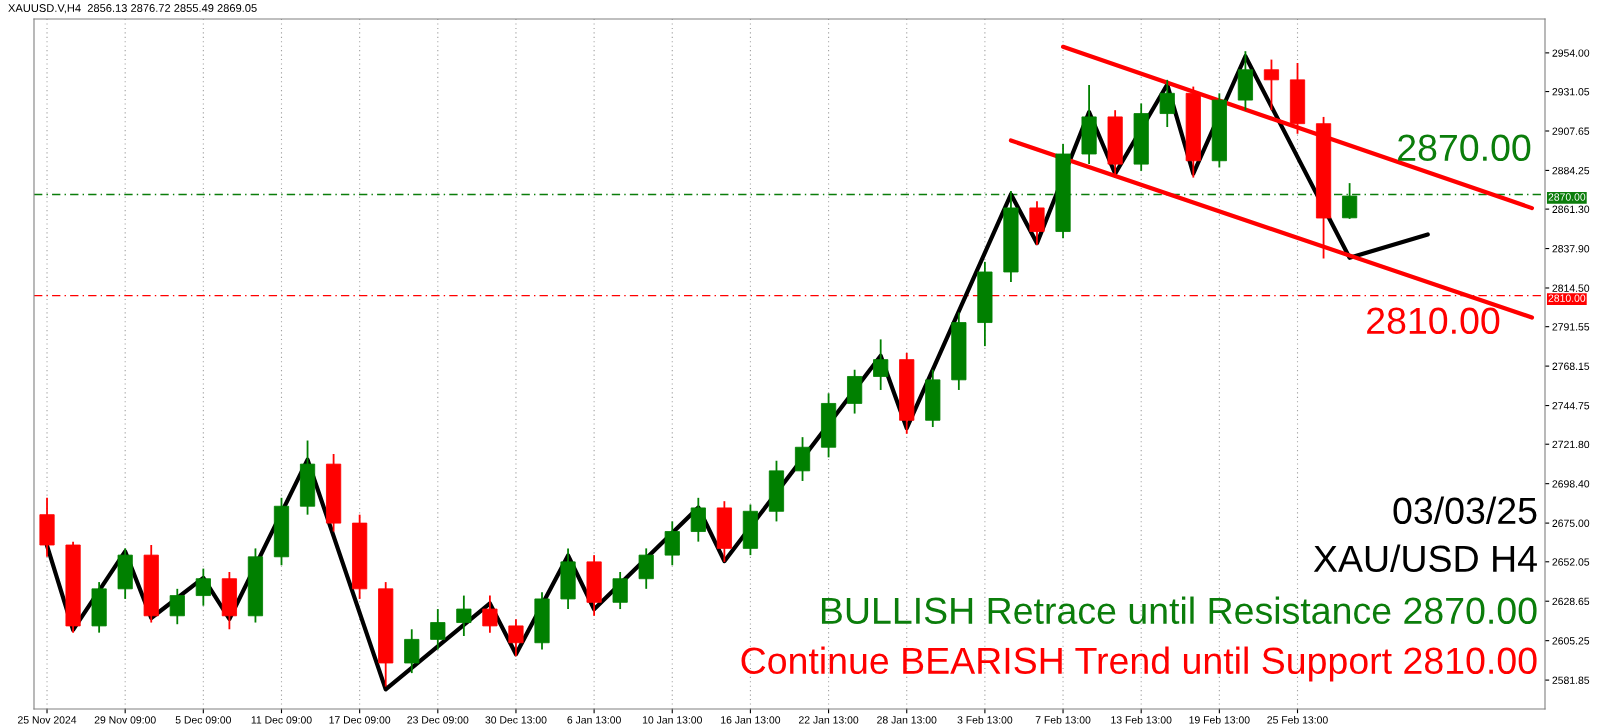  What do you see at coordinates (1063, 719) in the screenshot?
I see `x-tick-label: 7 Feb 13:00` at bounding box center [1063, 719].